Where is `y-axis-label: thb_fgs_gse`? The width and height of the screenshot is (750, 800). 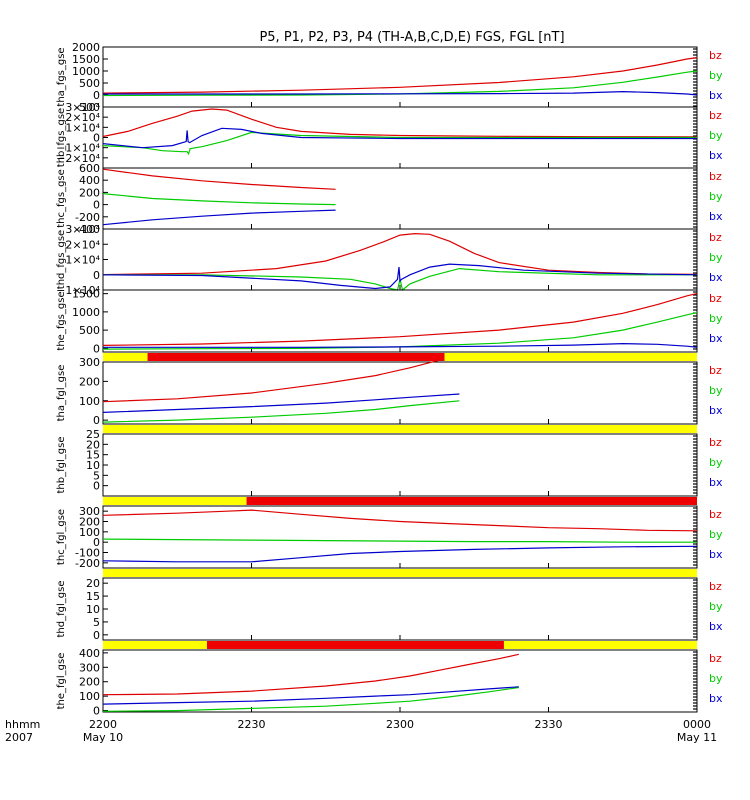
y-axis-label: thb_fgs_gse is located at coordinates (61, 137).